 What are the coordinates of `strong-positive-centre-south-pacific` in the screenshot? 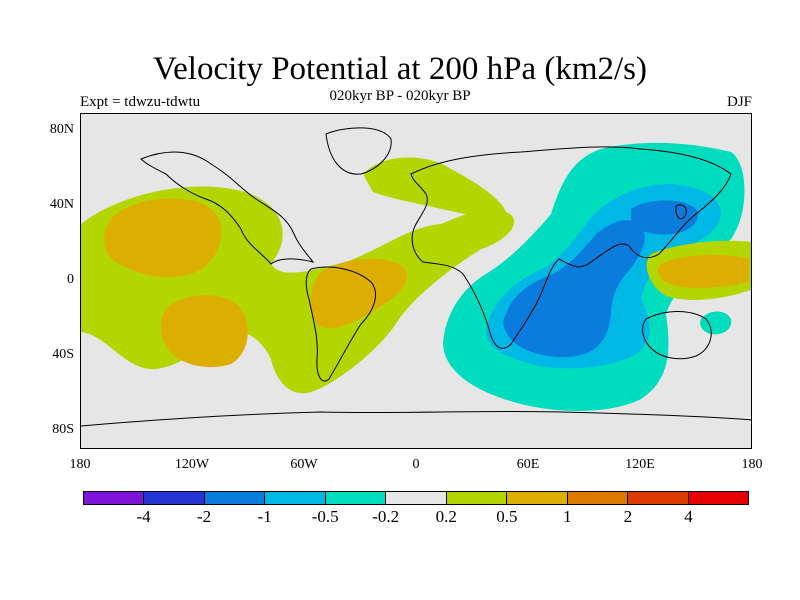 It's located at (204, 331).